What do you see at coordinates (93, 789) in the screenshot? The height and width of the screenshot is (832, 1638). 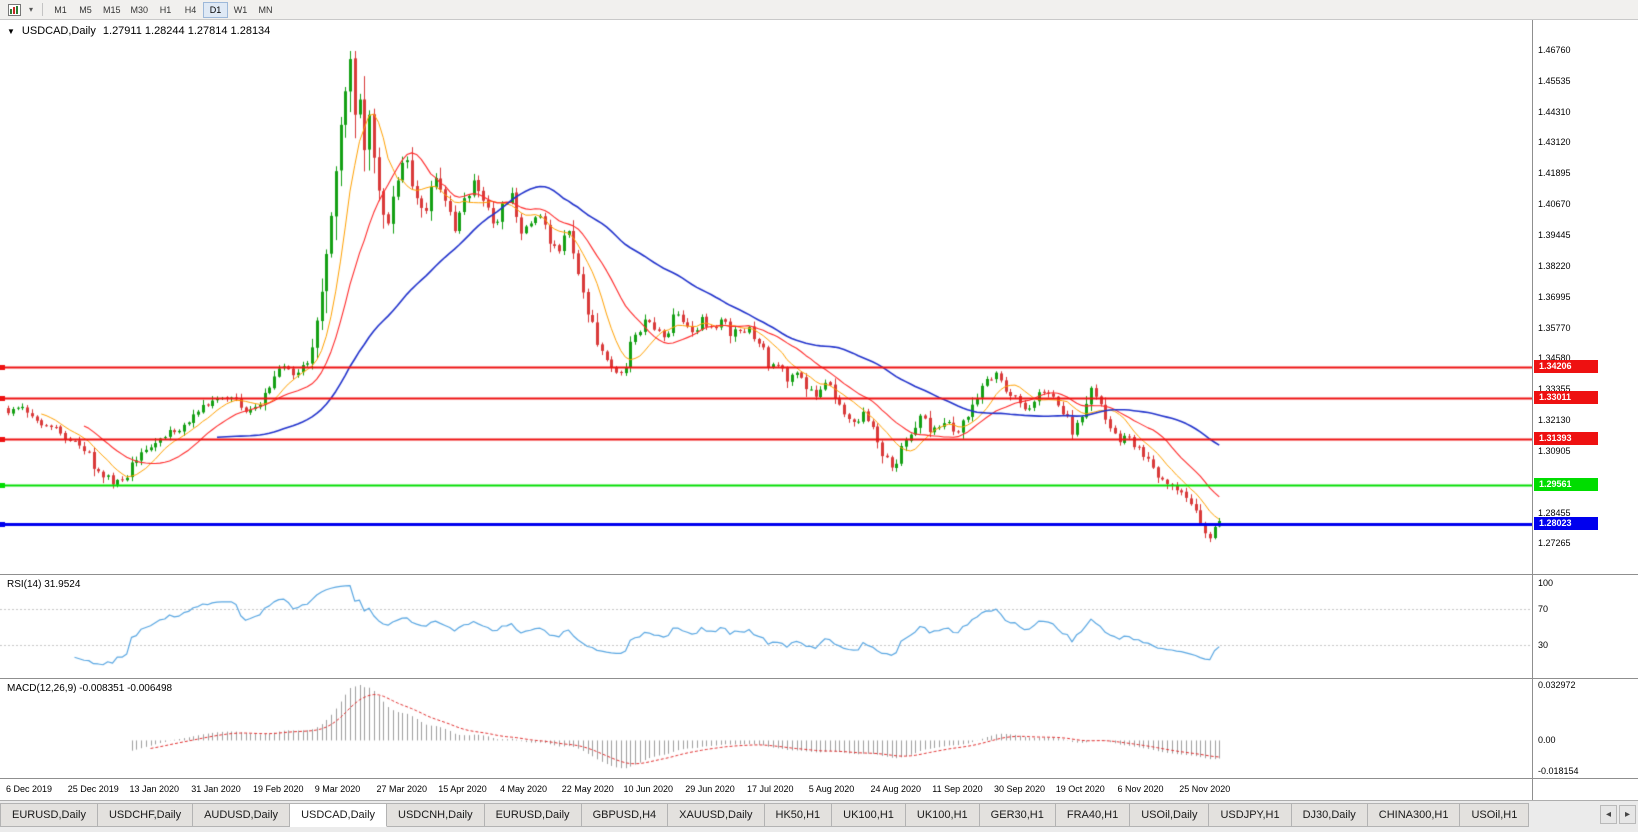 I see `date-label: 25 Dec 2019` at bounding box center [93, 789].